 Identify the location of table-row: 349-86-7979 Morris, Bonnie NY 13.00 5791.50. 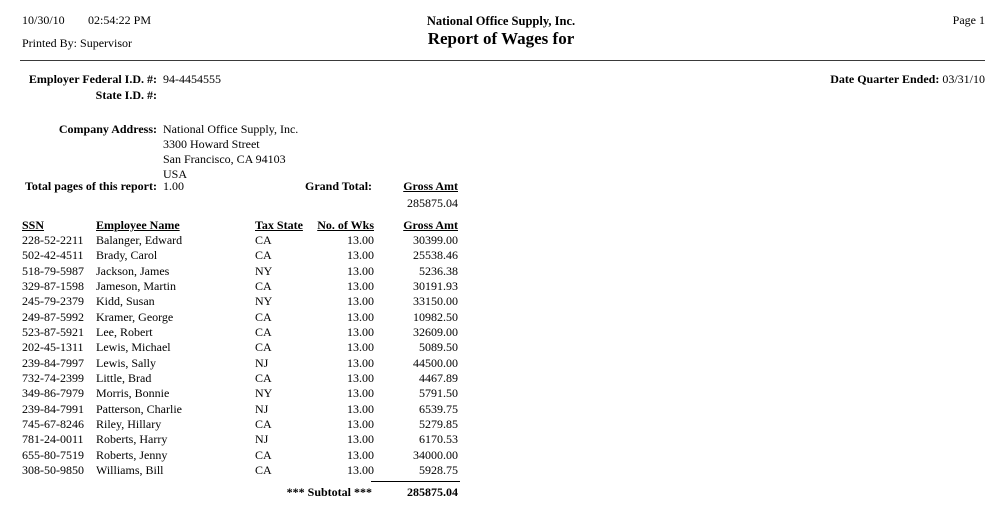
(501, 393).